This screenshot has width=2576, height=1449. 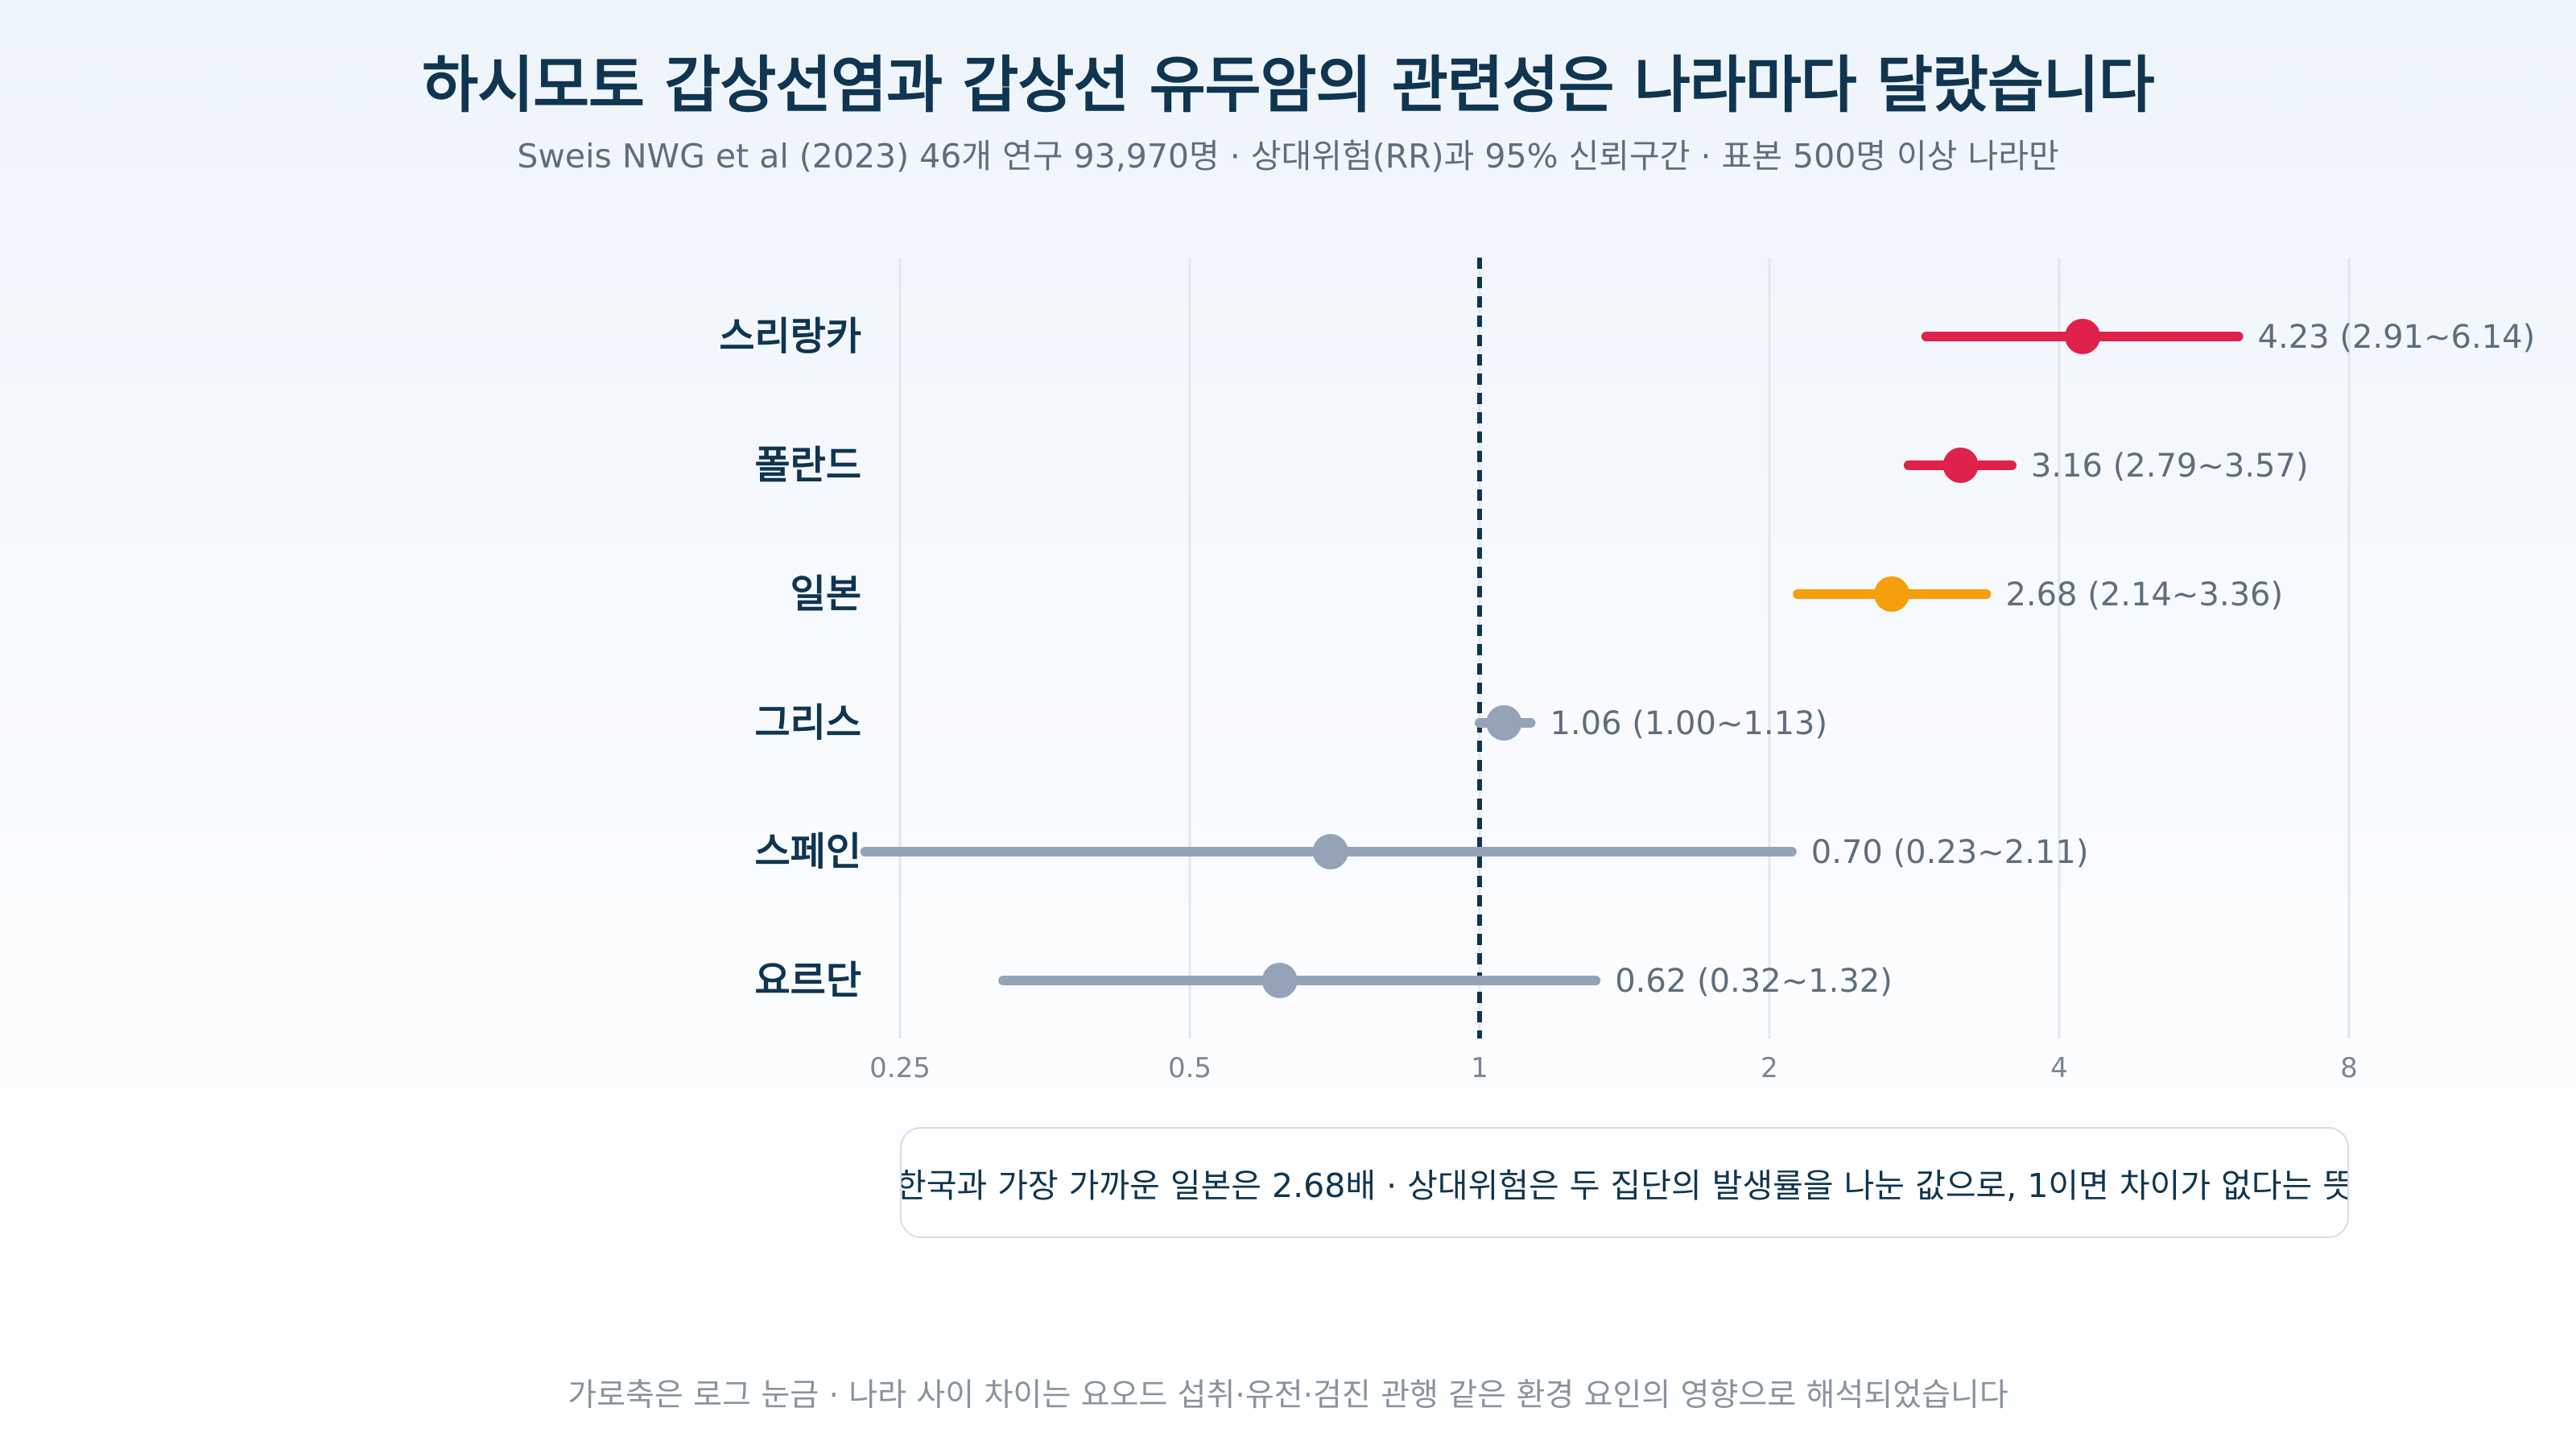 I want to click on country-label: 요르단, so click(x=808, y=980).